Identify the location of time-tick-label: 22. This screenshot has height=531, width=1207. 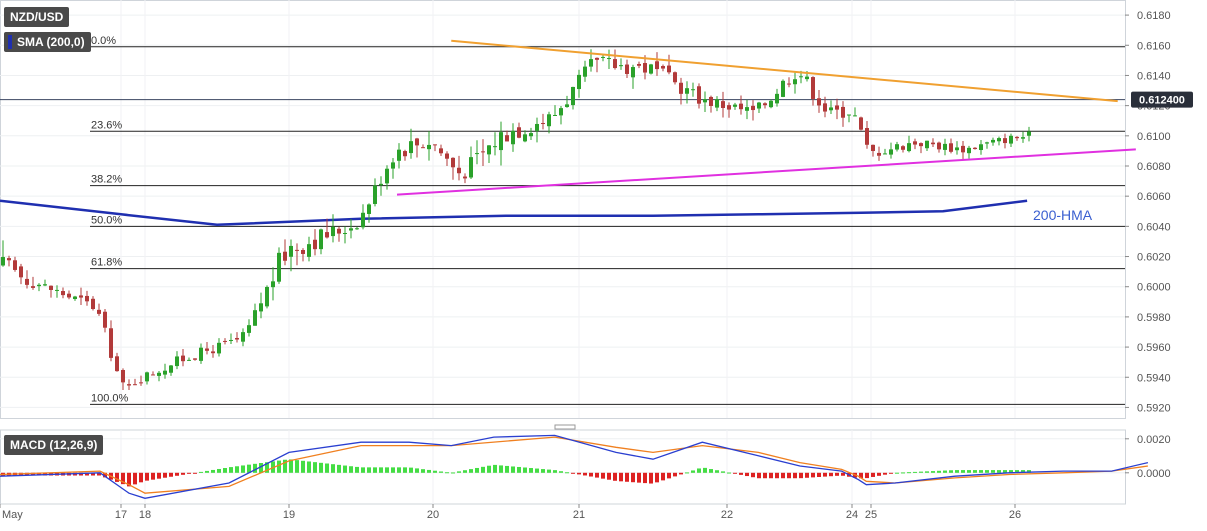
(727, 515).